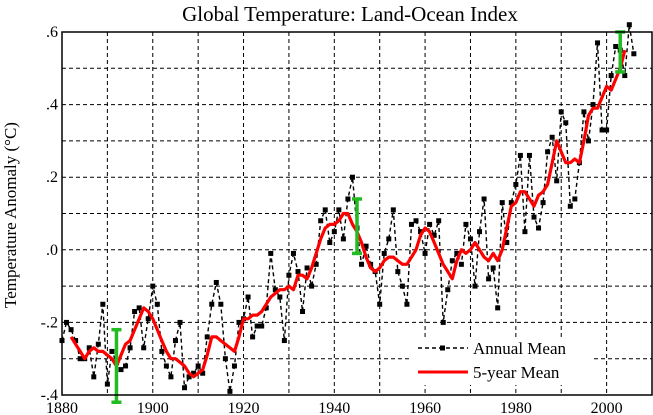  I want to click on y-tick-label: .2, so click(52, 177).